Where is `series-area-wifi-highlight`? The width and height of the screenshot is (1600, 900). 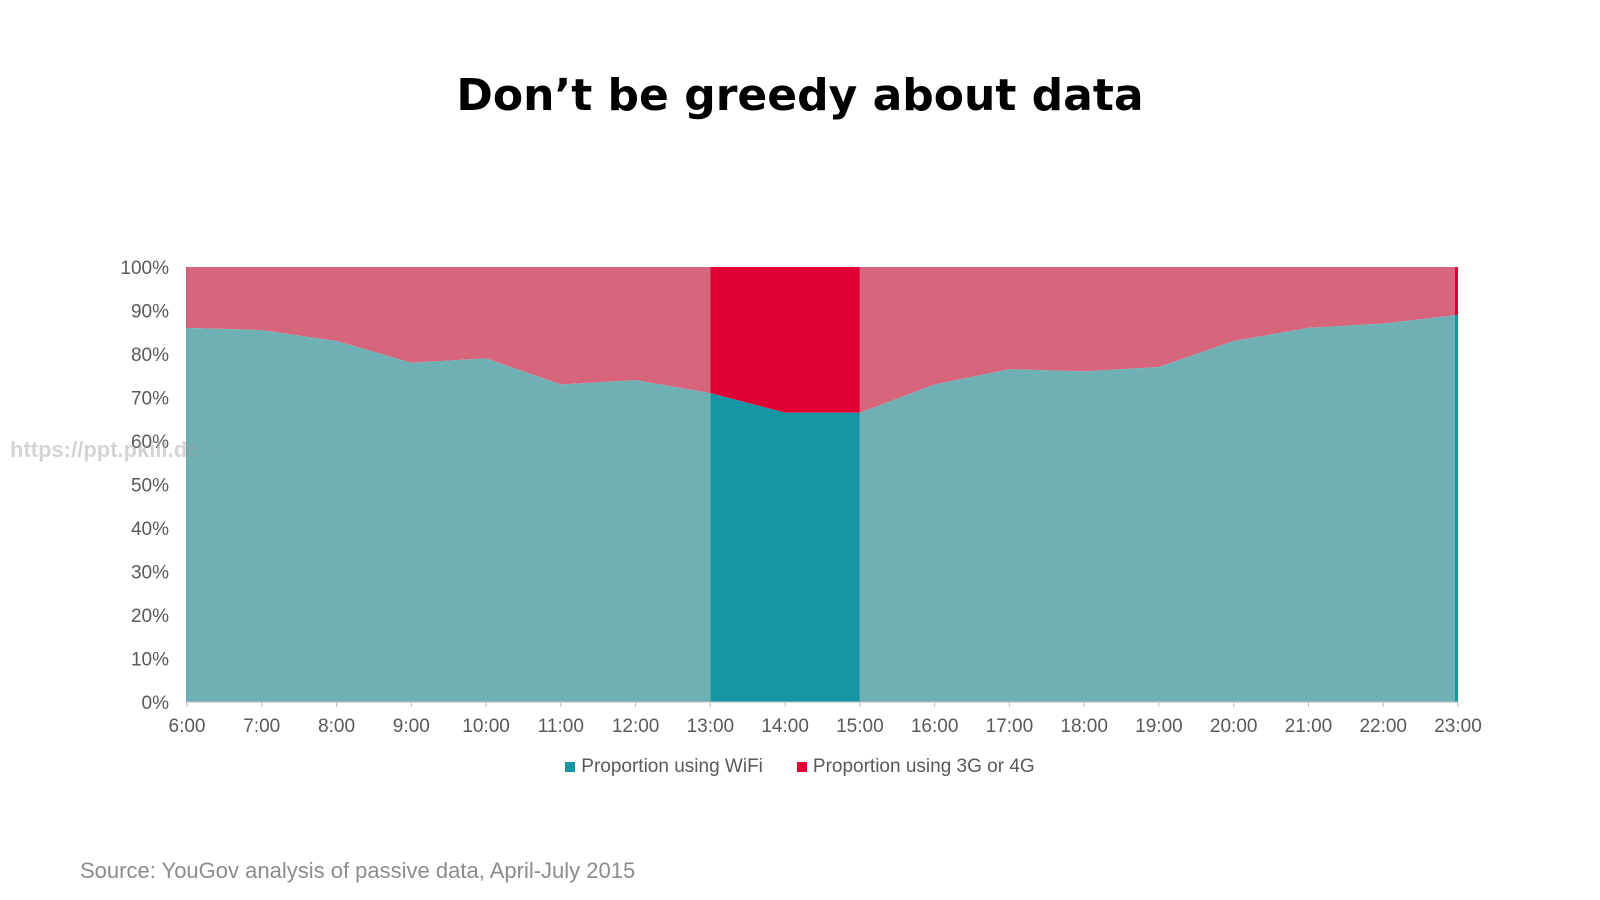
series-area-wifi-highlight is located at coordinates (785, 547).